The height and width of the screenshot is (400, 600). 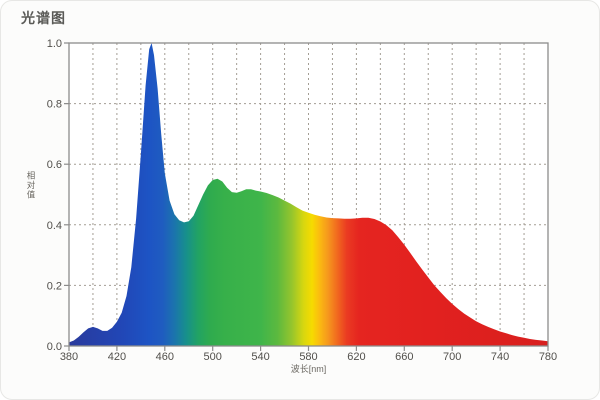 I want to click on x-tick-label: 660, so click(x=404, y=357).